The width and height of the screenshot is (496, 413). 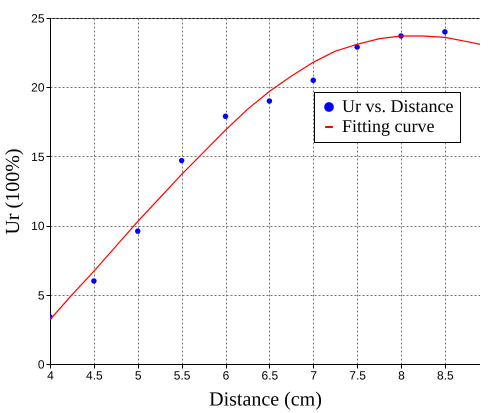 I want to click on x-tick-label: 8, so click(x=402, y=375).